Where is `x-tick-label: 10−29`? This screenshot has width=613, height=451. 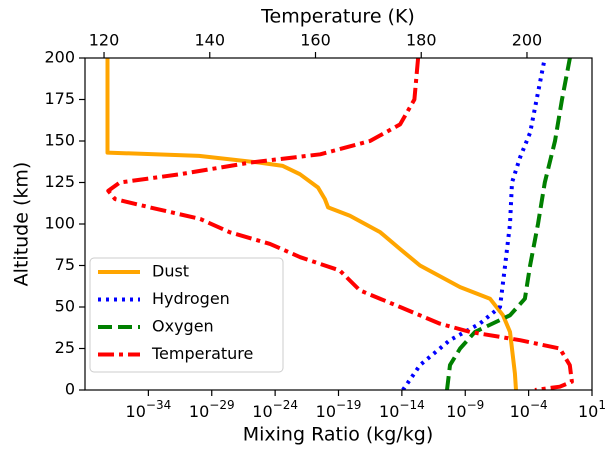 x-tick-label: 10−29 is located at coordinates (212, 409).